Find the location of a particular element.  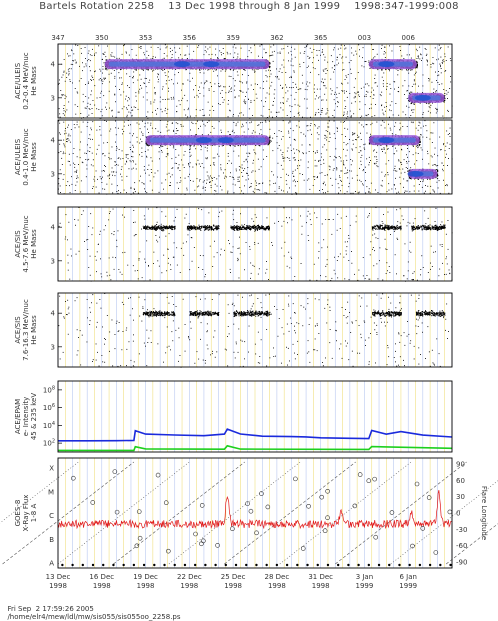

y-axis-label: ACE/ULEIS is located at coordinates (18, 80).